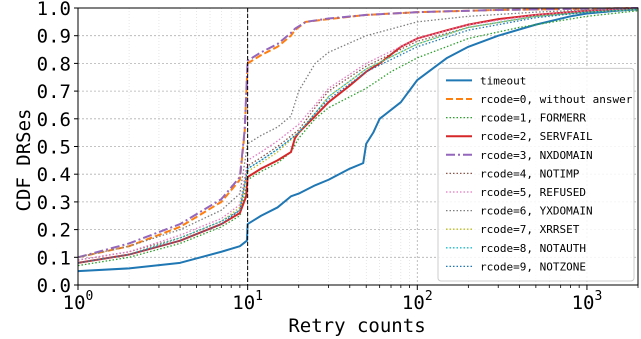  Describe the element at coordinates (533, 248) in the screenshot. I see `legend-label: rcode=8, NOTAUTH` at that location.